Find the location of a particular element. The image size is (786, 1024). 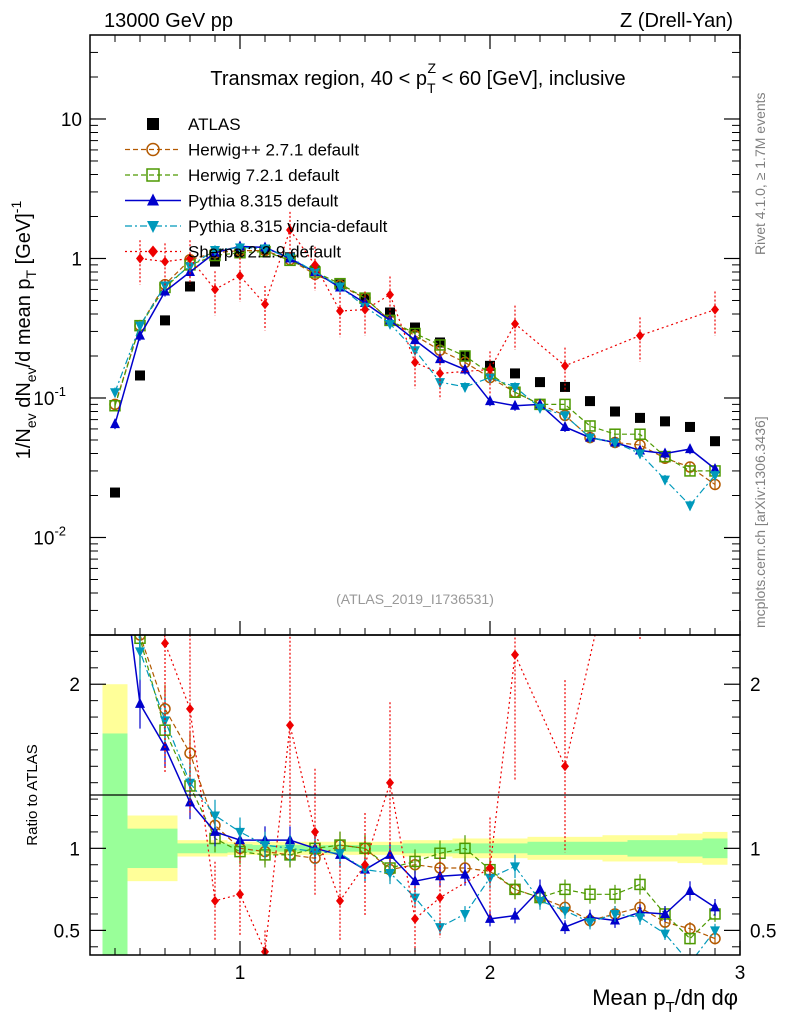

legend-entry-2: Herwig 7.2.1 default is located at coordinates (232, 175).